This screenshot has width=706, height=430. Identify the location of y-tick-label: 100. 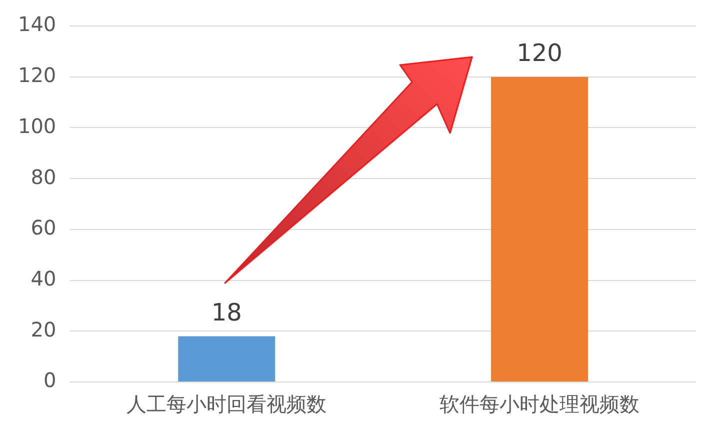
(37, 126).